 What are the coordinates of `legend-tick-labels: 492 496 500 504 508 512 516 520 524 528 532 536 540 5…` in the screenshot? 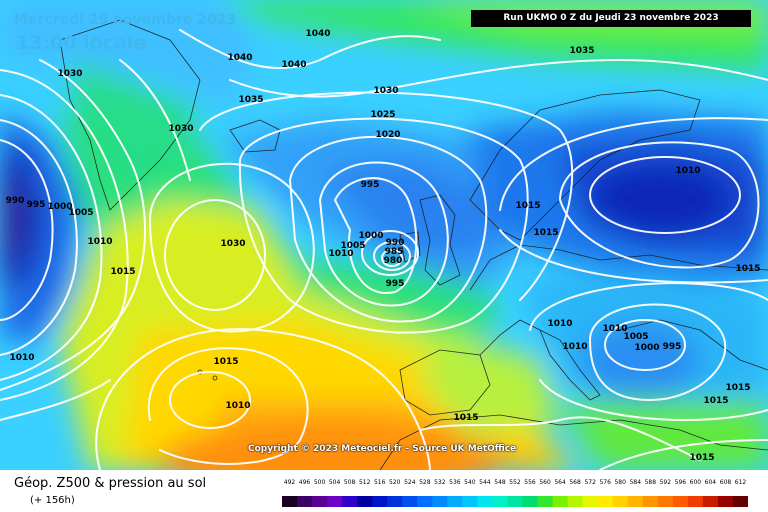 It's located at (515, 482).